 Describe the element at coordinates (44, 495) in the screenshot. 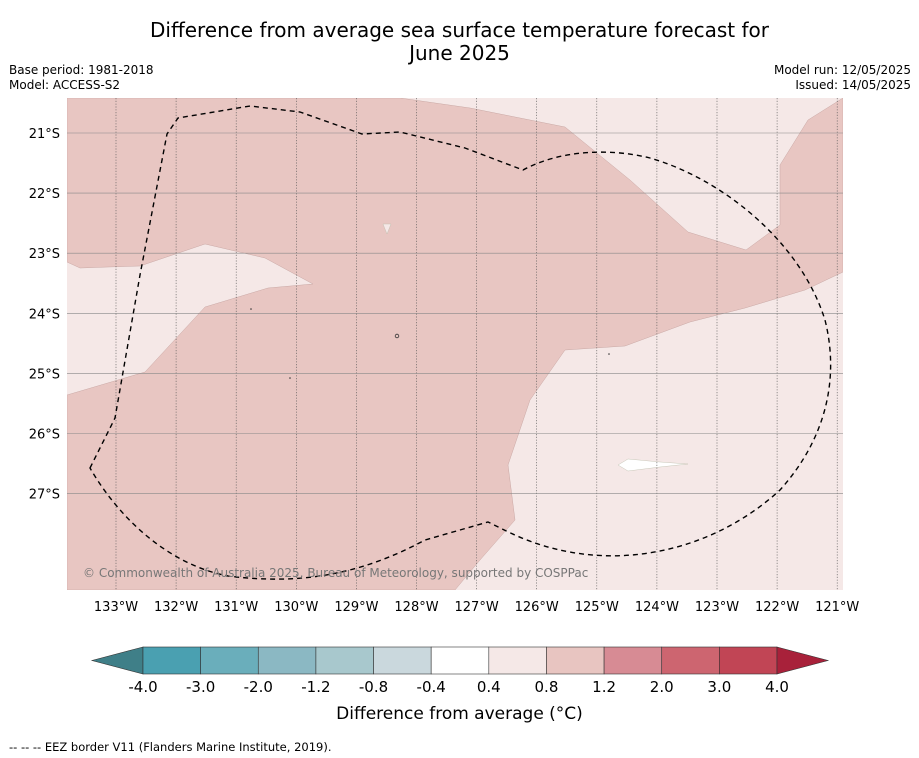

I see `latitude-label: 27°S` at that location.